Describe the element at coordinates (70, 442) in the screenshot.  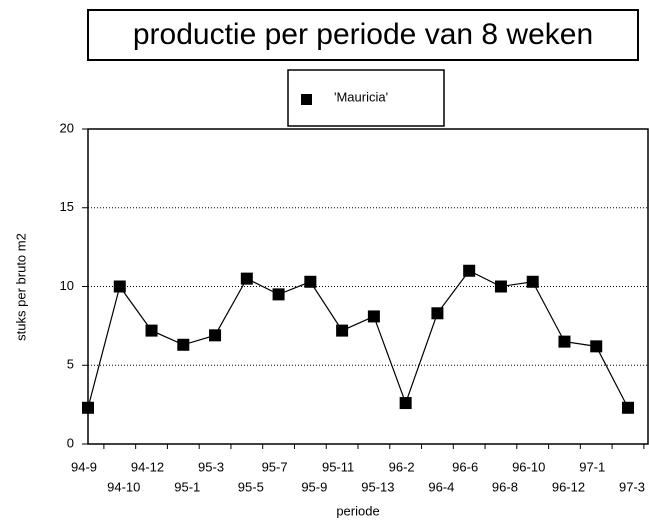
I see `y-tick-label: 0` at that location.